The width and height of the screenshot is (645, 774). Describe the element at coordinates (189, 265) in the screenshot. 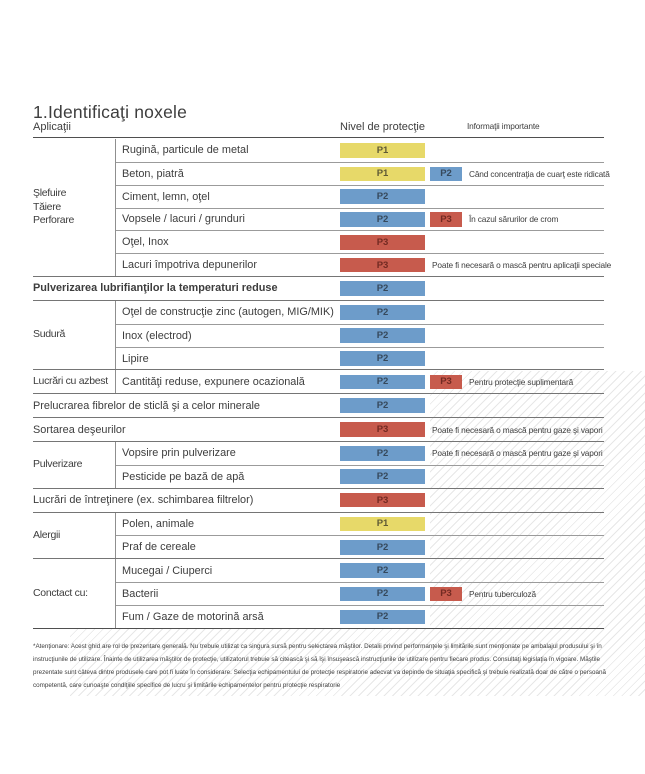

I see `row-label: Lacuri împotriva depunerilor` at that location.